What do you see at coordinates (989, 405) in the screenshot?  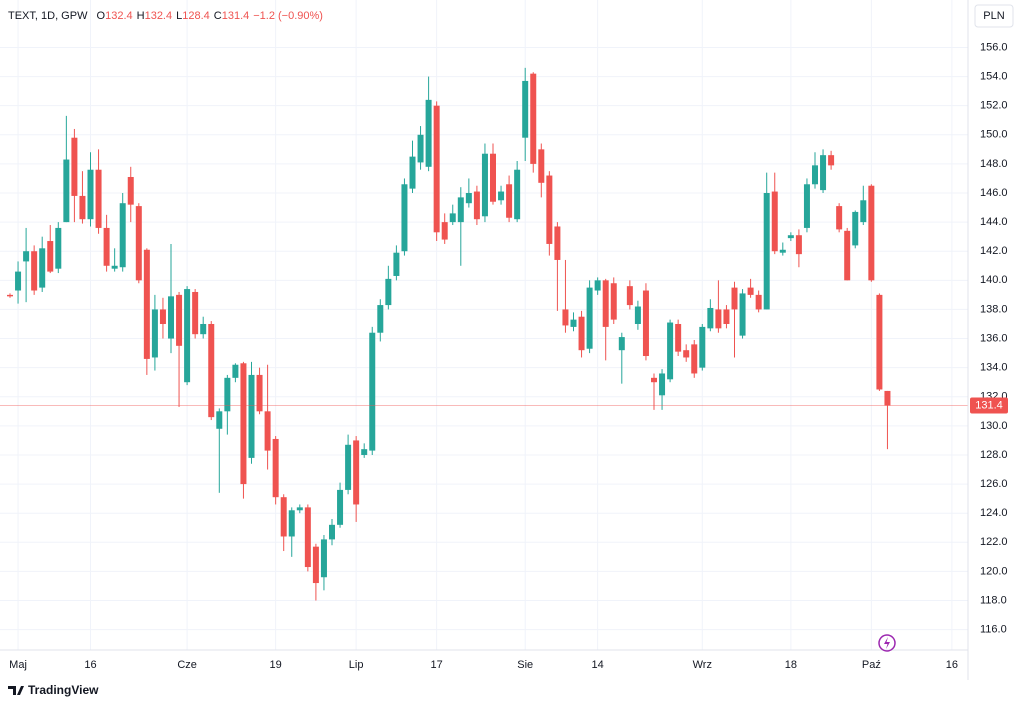 I see `price-label: 131.4` at bounding box center [989, 405].